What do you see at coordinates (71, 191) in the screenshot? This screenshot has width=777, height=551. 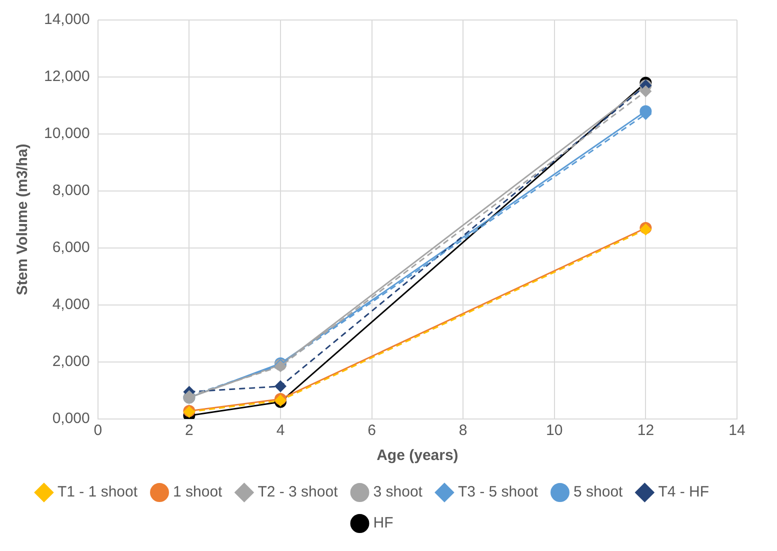 I see `y-tick-label: 8,000` at bounding box center [71, 191].